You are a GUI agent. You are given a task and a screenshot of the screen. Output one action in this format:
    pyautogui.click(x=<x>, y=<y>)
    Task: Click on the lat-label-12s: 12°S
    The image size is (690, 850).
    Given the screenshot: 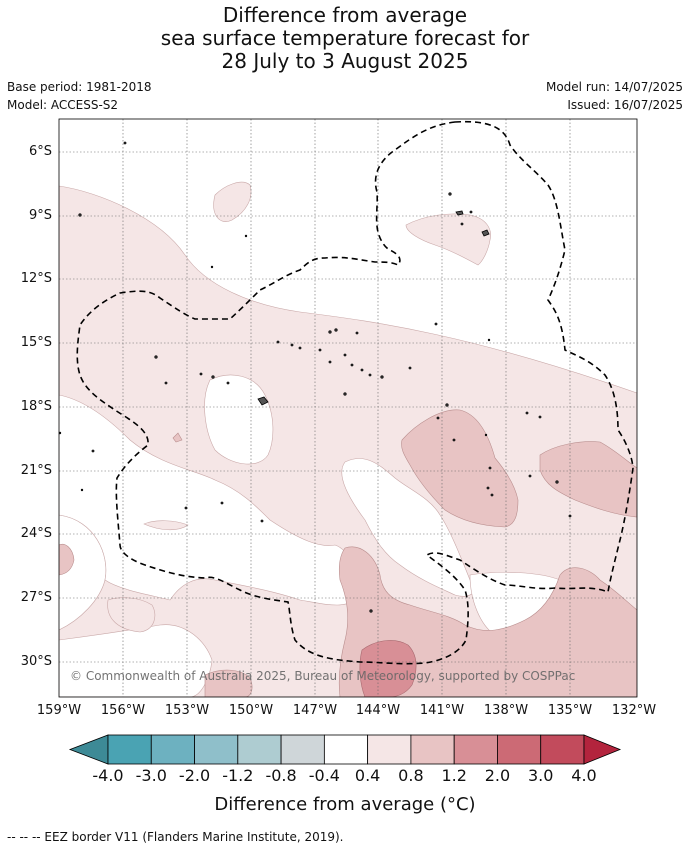 What is the action you would take?
    pyautogui.click(x=36, y=278)
    